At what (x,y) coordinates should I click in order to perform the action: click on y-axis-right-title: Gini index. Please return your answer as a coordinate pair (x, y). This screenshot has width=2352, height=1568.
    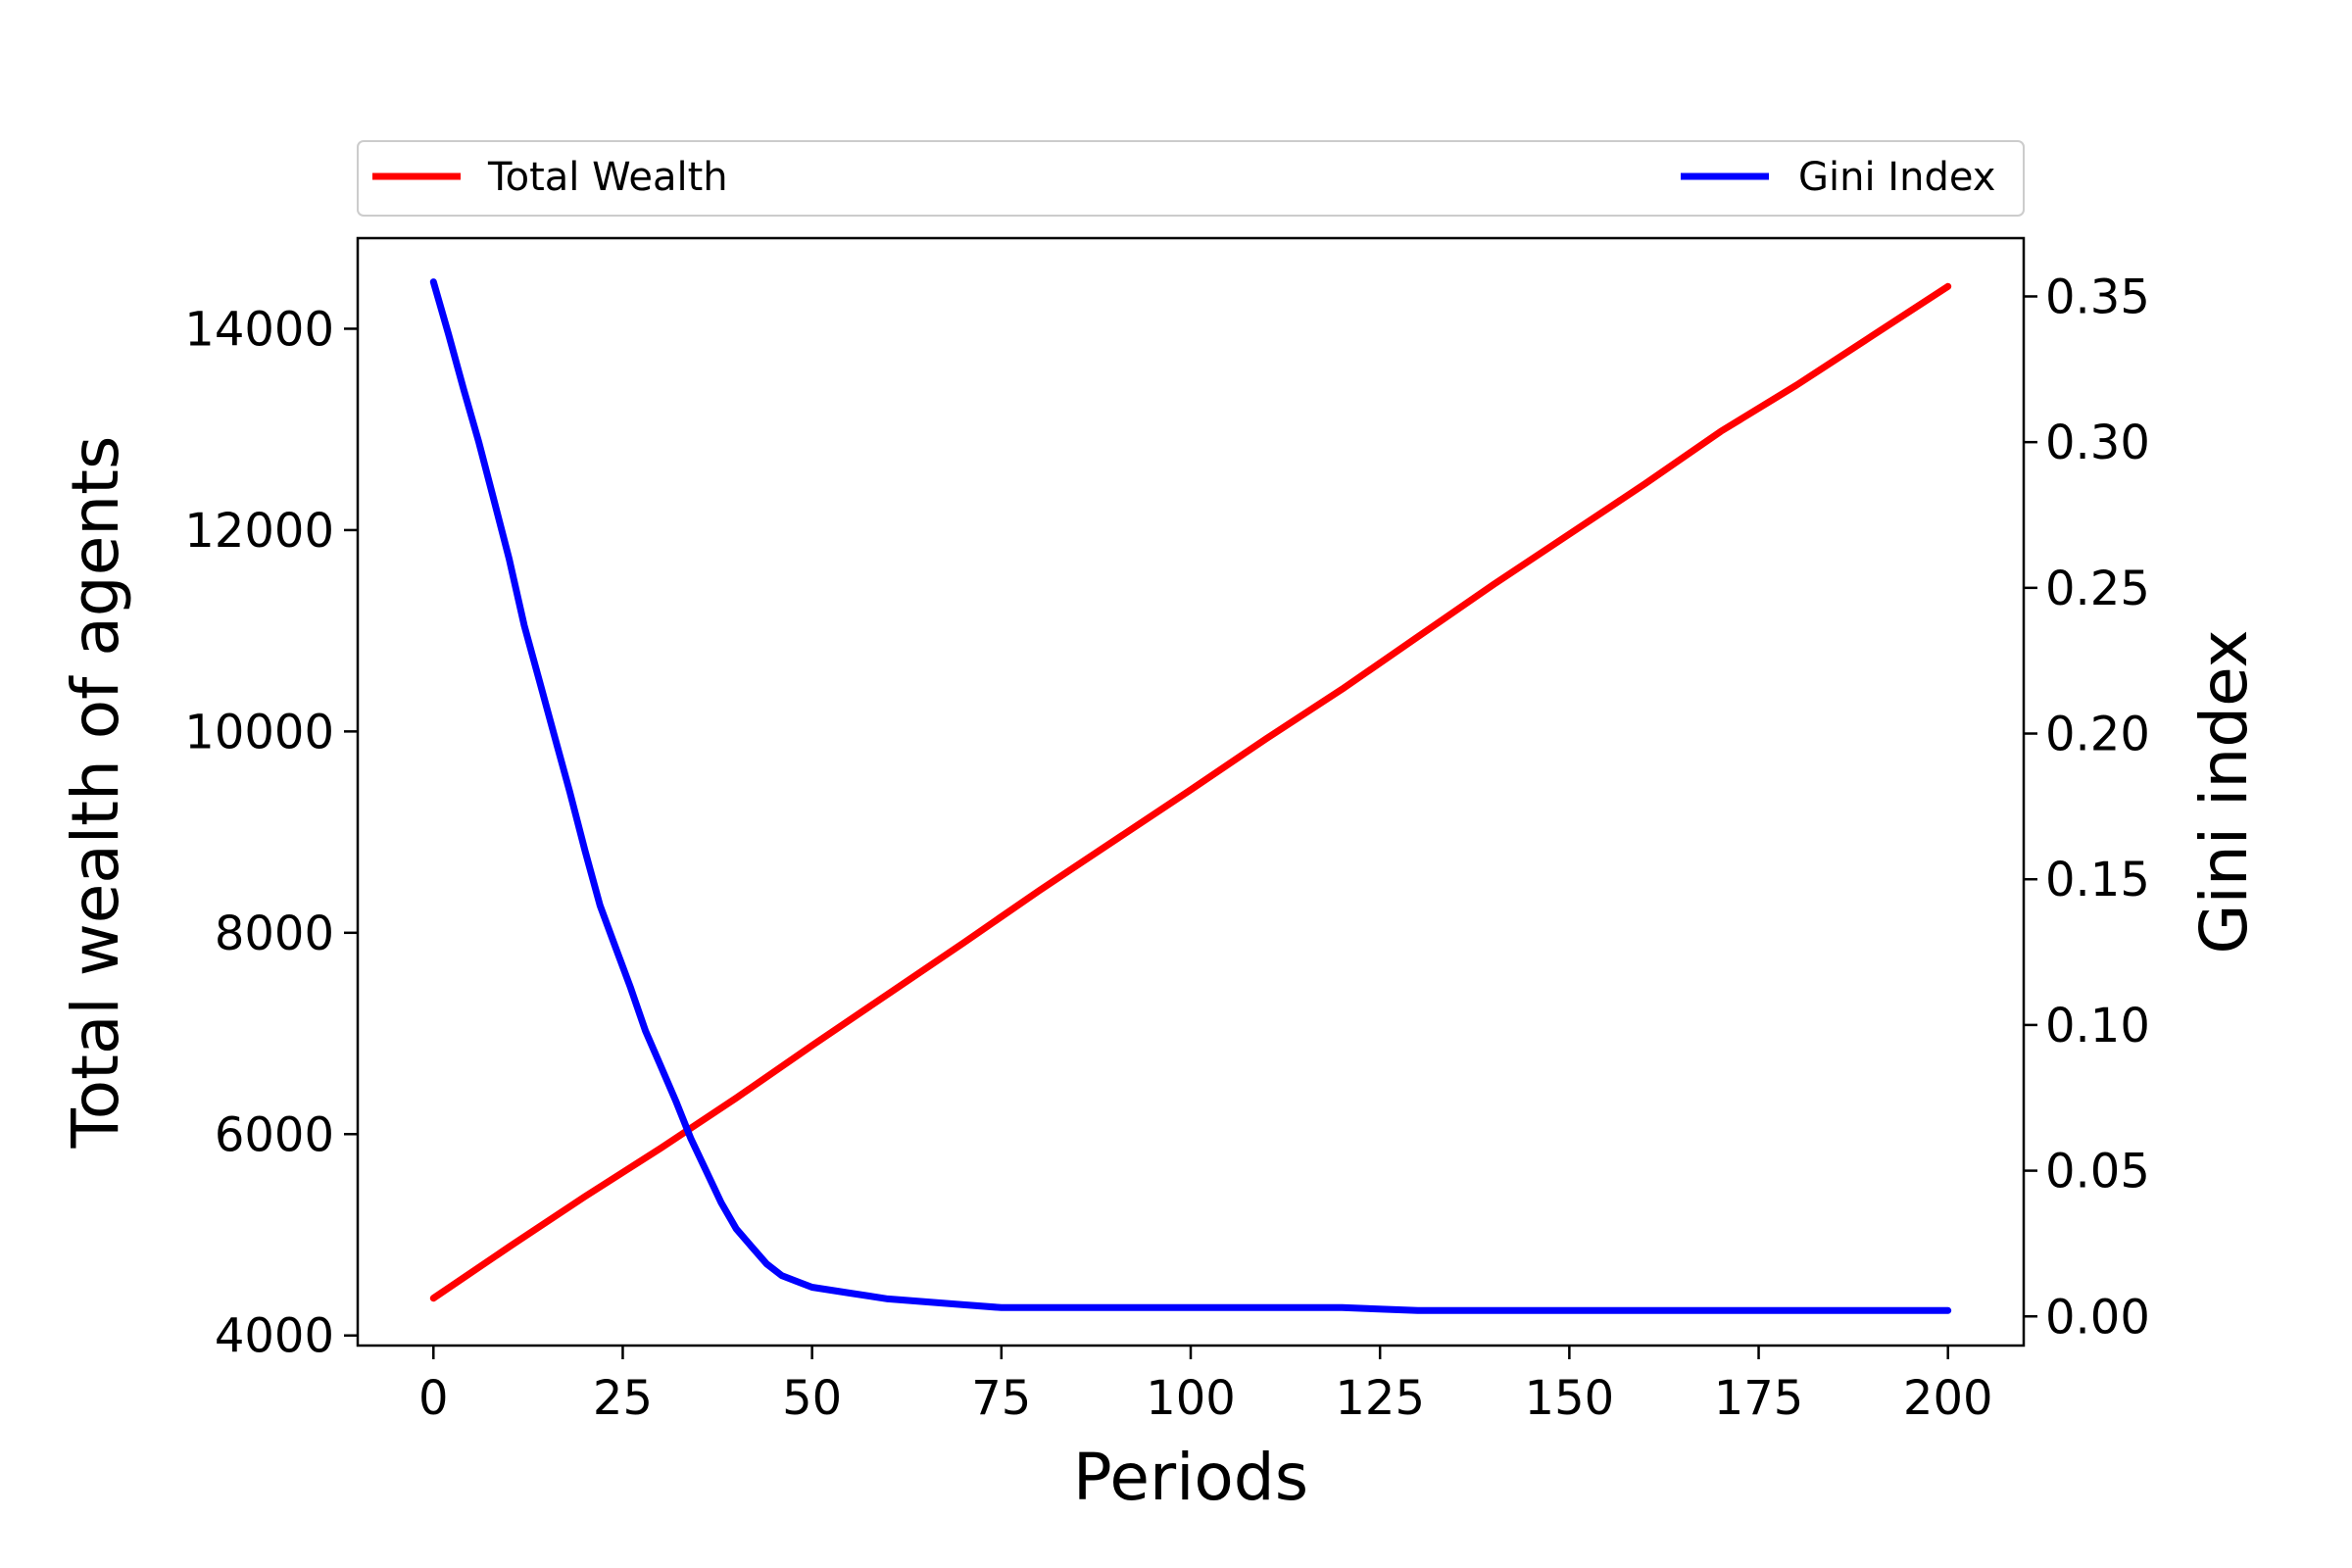
    Looking at the image, I should click on (2224, 791).